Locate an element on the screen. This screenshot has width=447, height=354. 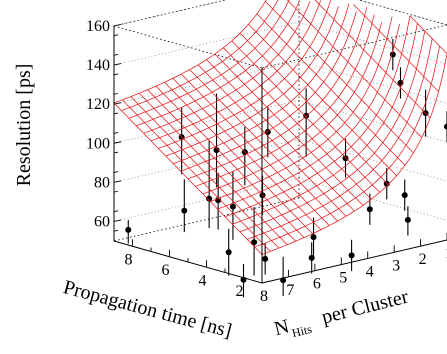
x-axis-title: Propagation time [ns] is located at coordinates (147, 309).